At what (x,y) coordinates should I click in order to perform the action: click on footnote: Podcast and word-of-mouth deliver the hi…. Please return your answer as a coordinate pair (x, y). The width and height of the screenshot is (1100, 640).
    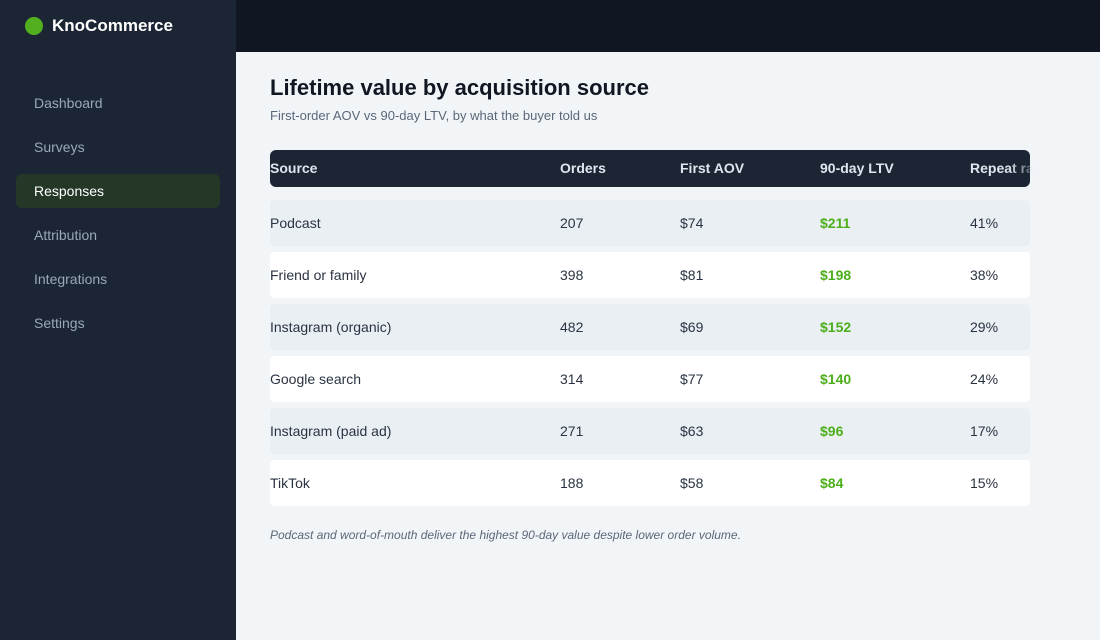
    Looking at the image, I should click on (505, 535).